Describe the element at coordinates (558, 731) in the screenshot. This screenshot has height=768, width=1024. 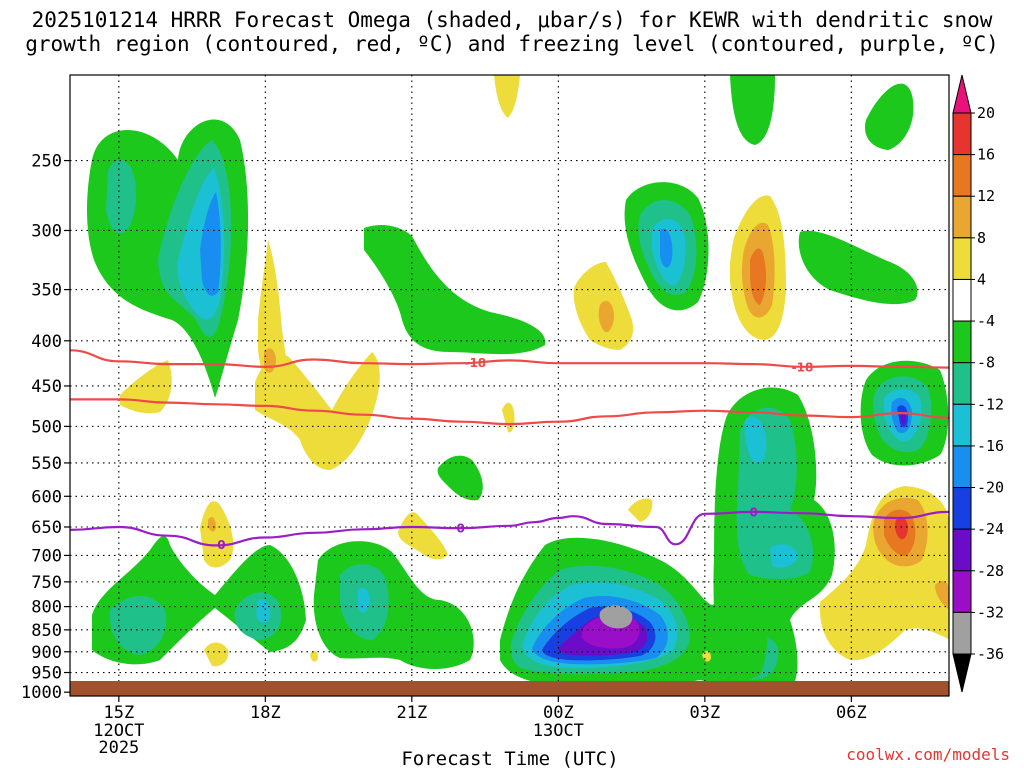
I see `x-tick-date-13OCT: 13OCT` at that location.